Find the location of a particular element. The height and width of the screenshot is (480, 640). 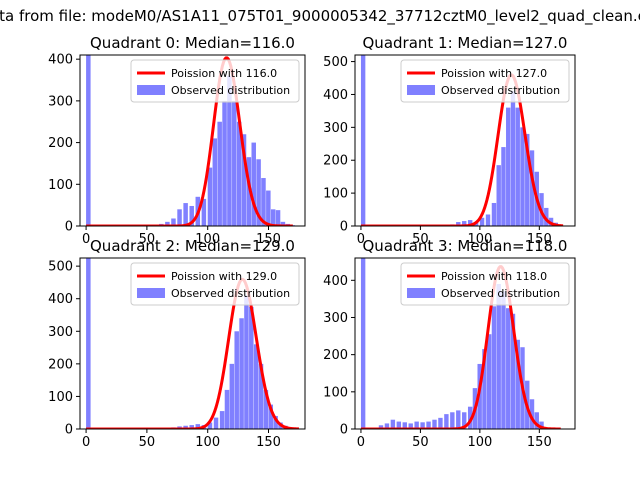

legend: Poission with 129.0 Observed distribution is located at coordinates (215, 284).